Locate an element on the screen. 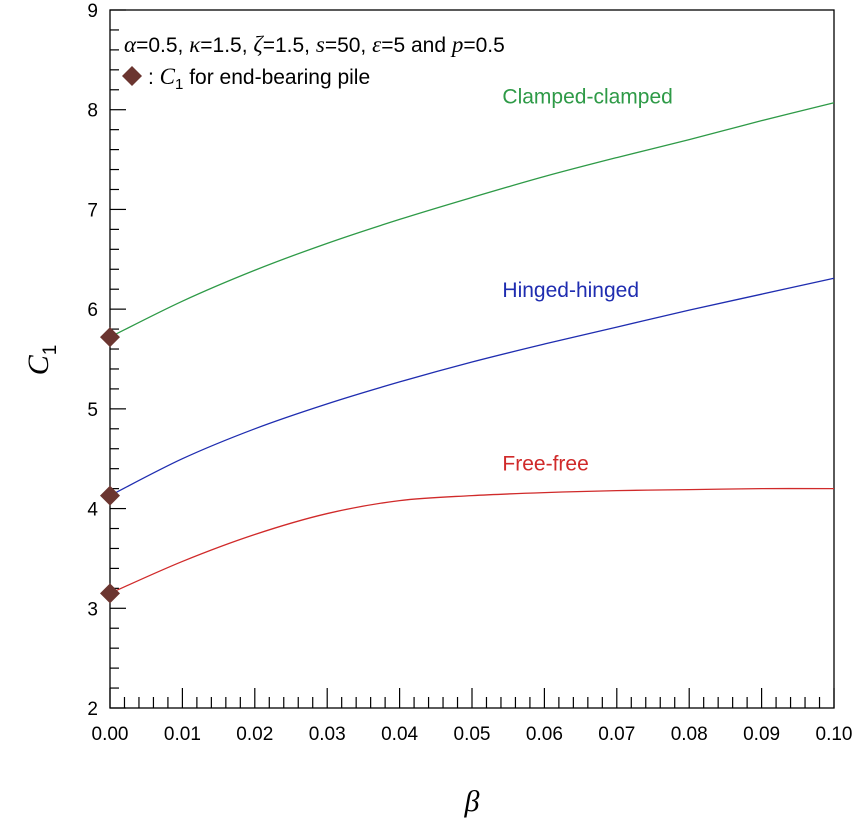 The width and height of the screenshot is (861, 829). marker-layer is located at coordinates (110, 465).